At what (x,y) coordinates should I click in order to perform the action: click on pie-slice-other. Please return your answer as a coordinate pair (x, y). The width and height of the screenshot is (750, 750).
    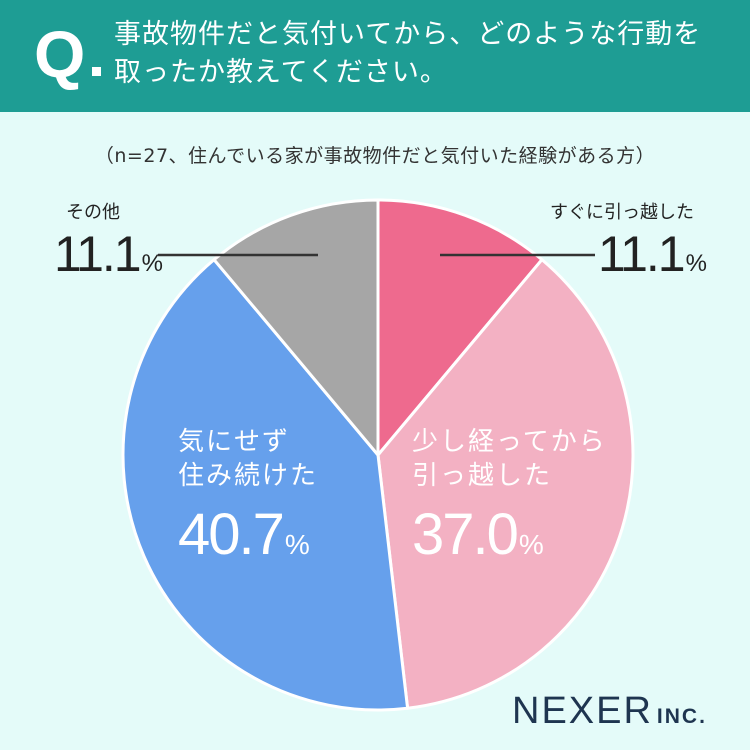
    Looking at the image, I should click on (296, 327).